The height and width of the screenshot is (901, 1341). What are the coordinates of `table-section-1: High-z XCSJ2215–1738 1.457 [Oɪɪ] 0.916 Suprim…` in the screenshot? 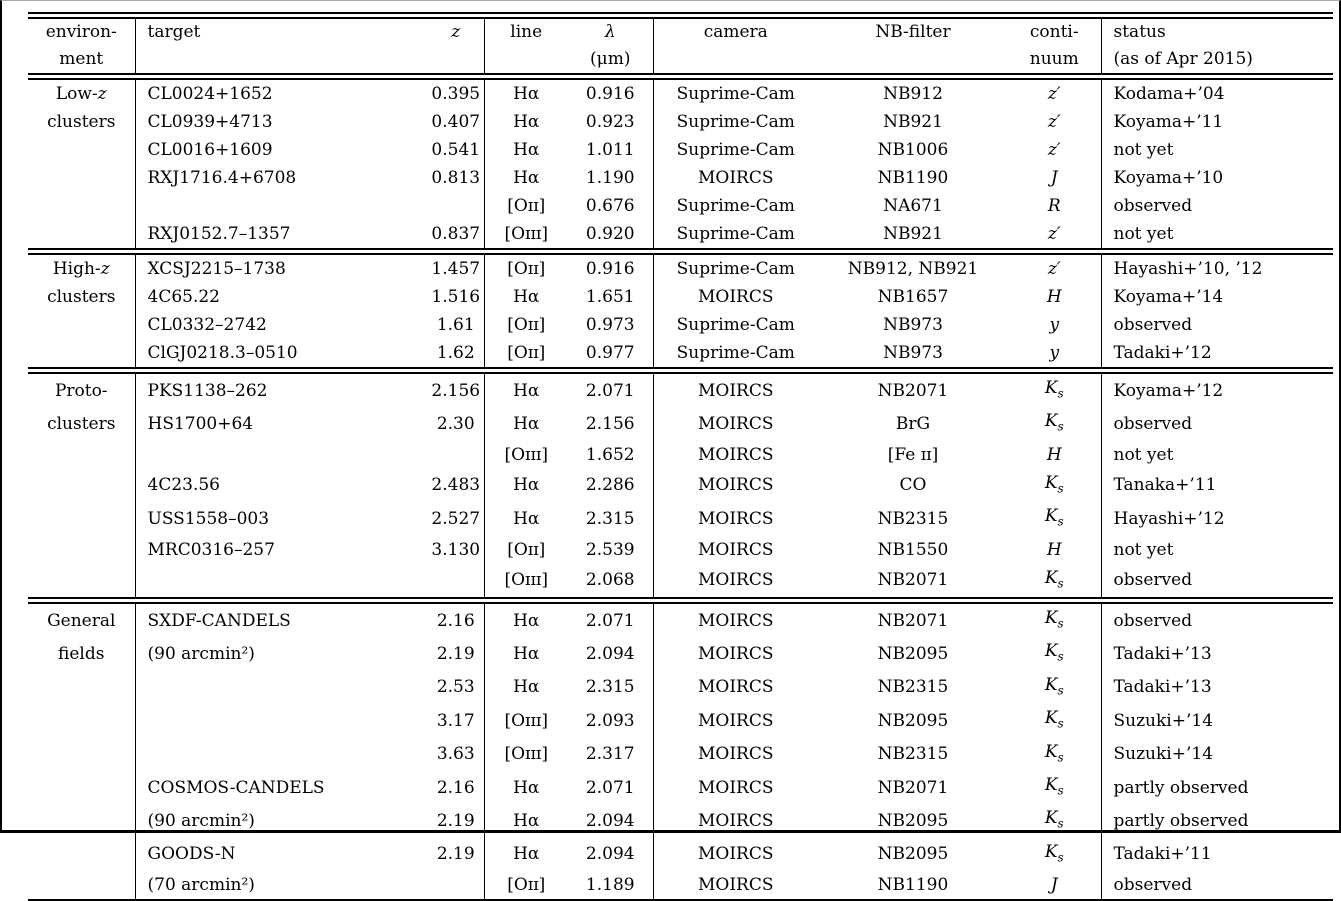 It's located at (680, 311).